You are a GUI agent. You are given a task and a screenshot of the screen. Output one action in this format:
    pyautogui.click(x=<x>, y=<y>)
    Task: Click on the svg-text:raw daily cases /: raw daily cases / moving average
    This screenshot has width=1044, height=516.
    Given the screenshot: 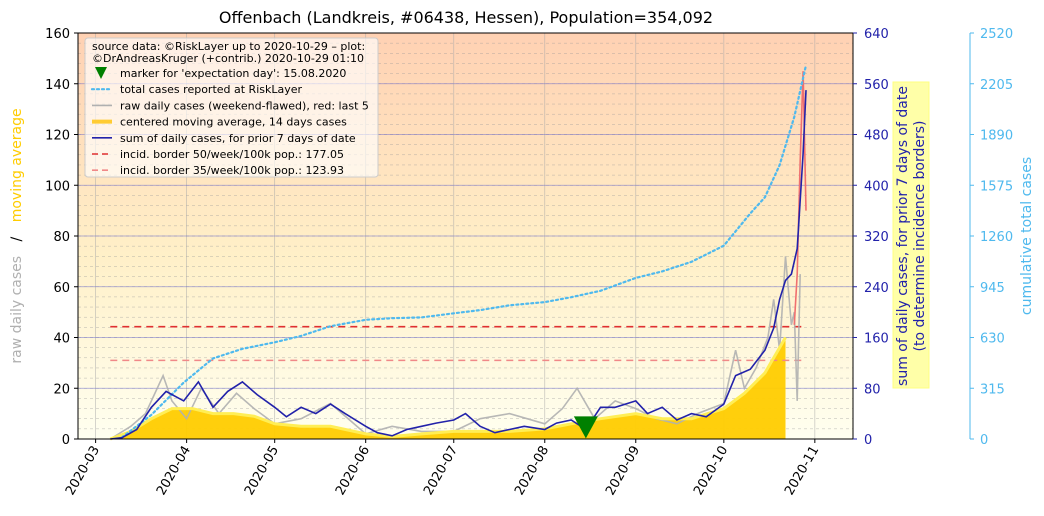 What is the action you would take?
    pyautogui.click(x=17, y=235)
    